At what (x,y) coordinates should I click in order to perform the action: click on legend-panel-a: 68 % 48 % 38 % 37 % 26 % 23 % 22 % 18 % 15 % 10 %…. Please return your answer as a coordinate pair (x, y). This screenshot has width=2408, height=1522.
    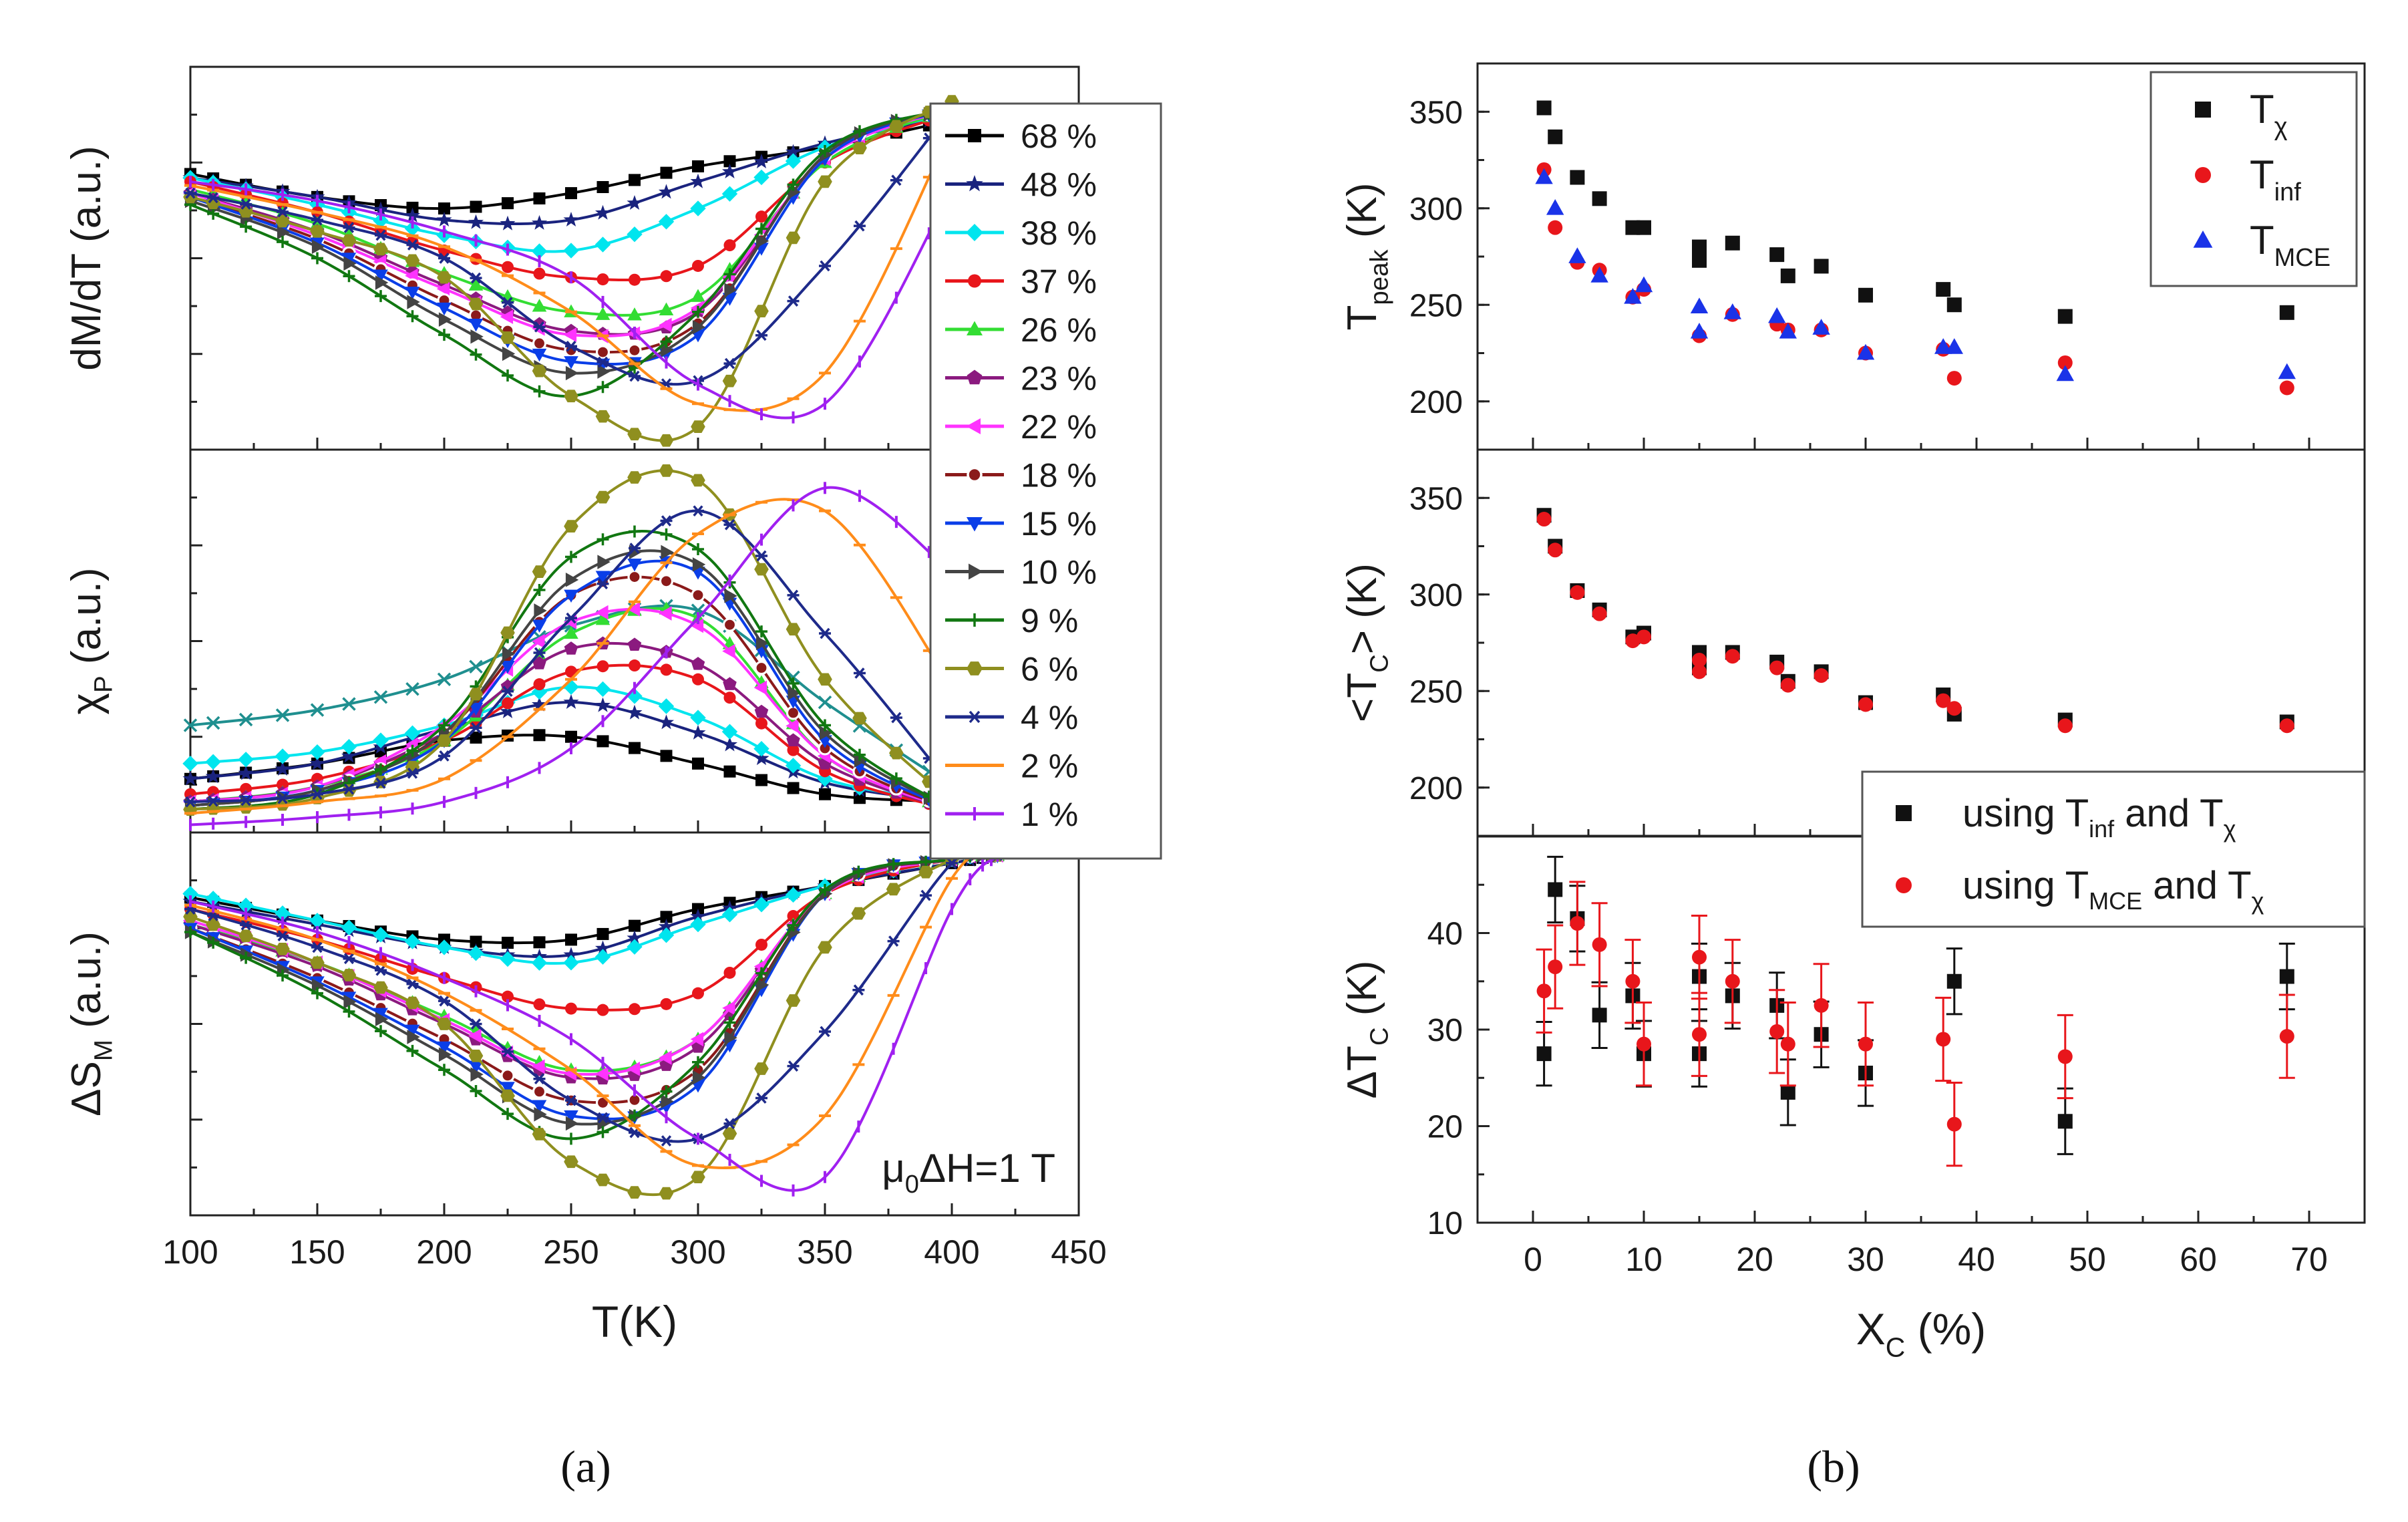
    Looking at the image, I should click on (1045, 481).